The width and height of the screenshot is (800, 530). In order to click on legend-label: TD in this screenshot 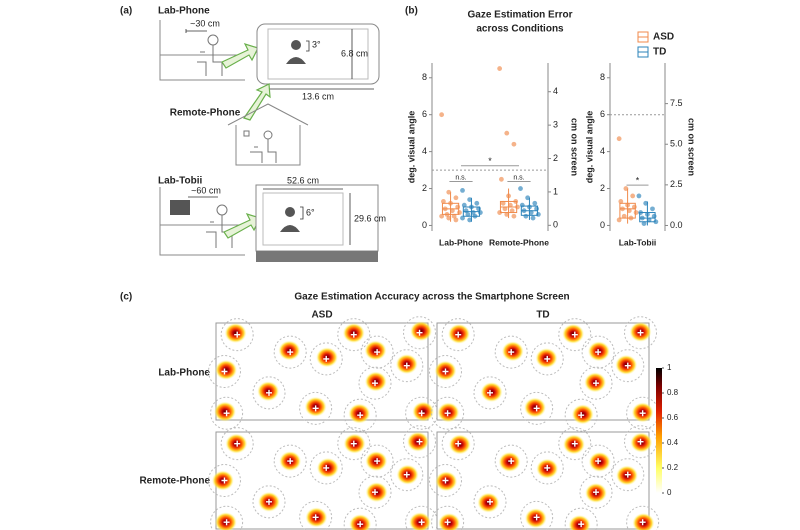, I will do `click(659, 52)`.